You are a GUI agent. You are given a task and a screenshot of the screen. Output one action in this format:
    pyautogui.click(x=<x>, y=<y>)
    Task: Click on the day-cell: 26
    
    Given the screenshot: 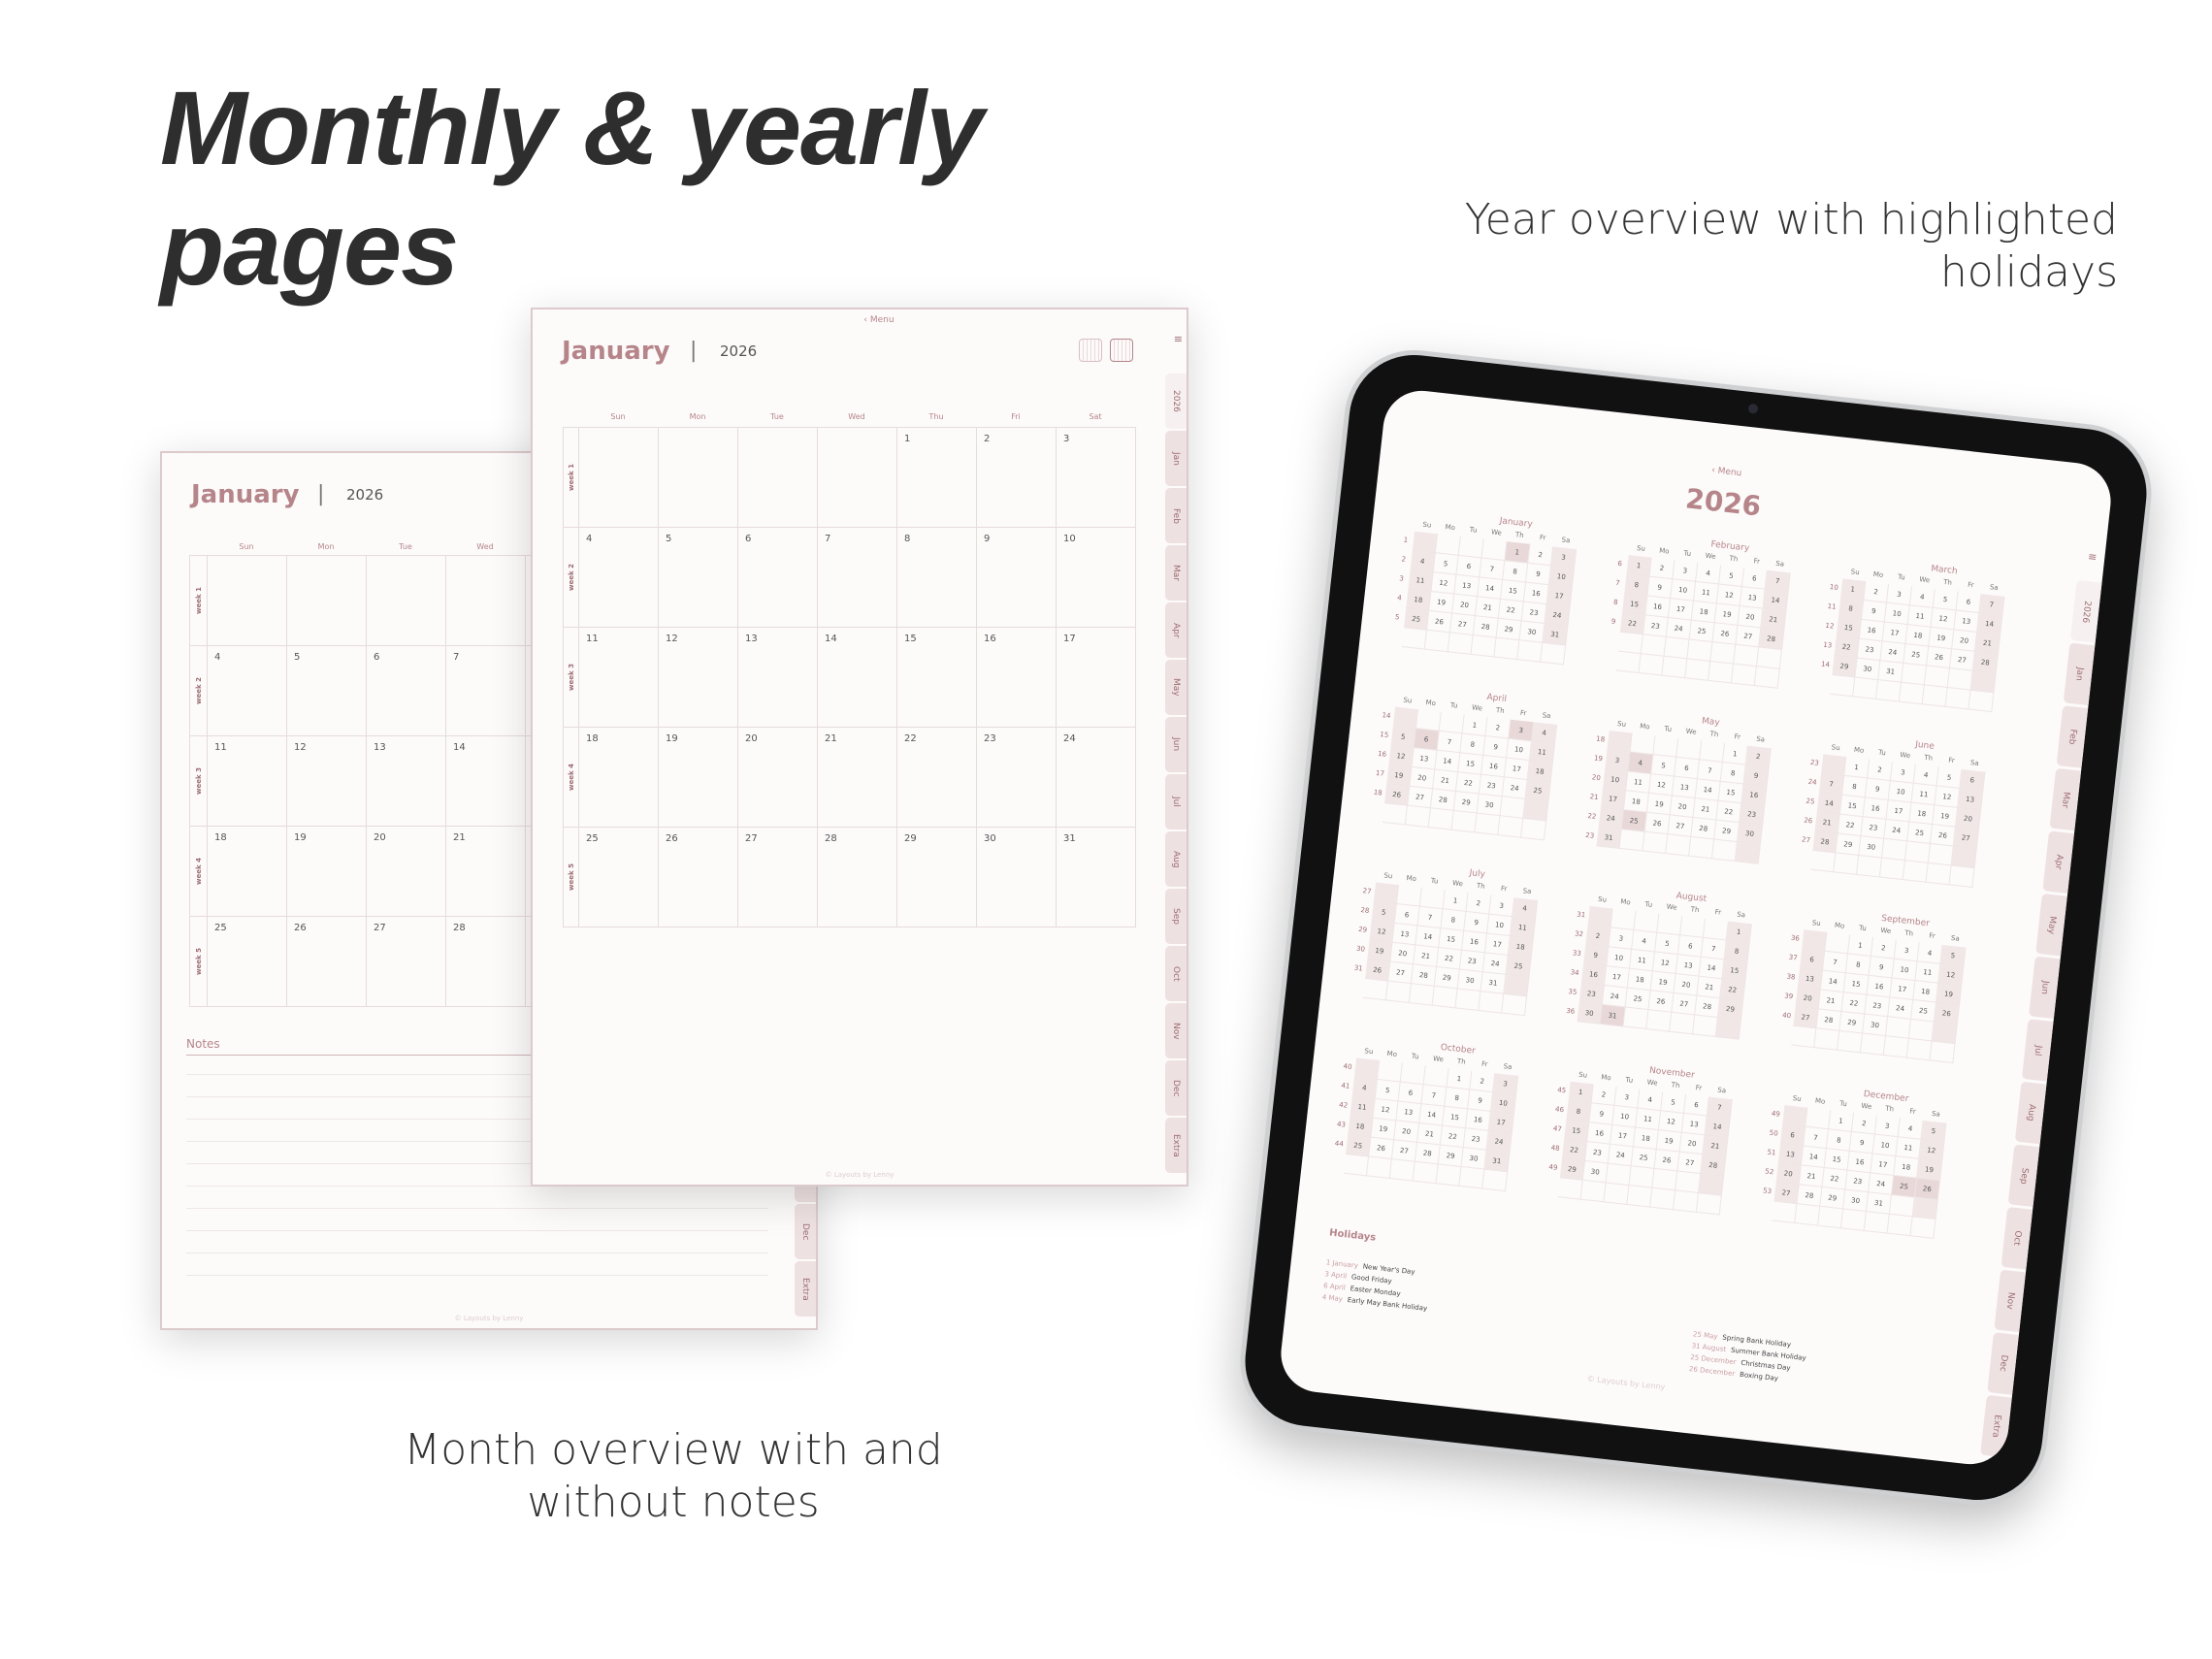 What is the action you would take?
    pyautogui.click(x=1940, y=658)
    